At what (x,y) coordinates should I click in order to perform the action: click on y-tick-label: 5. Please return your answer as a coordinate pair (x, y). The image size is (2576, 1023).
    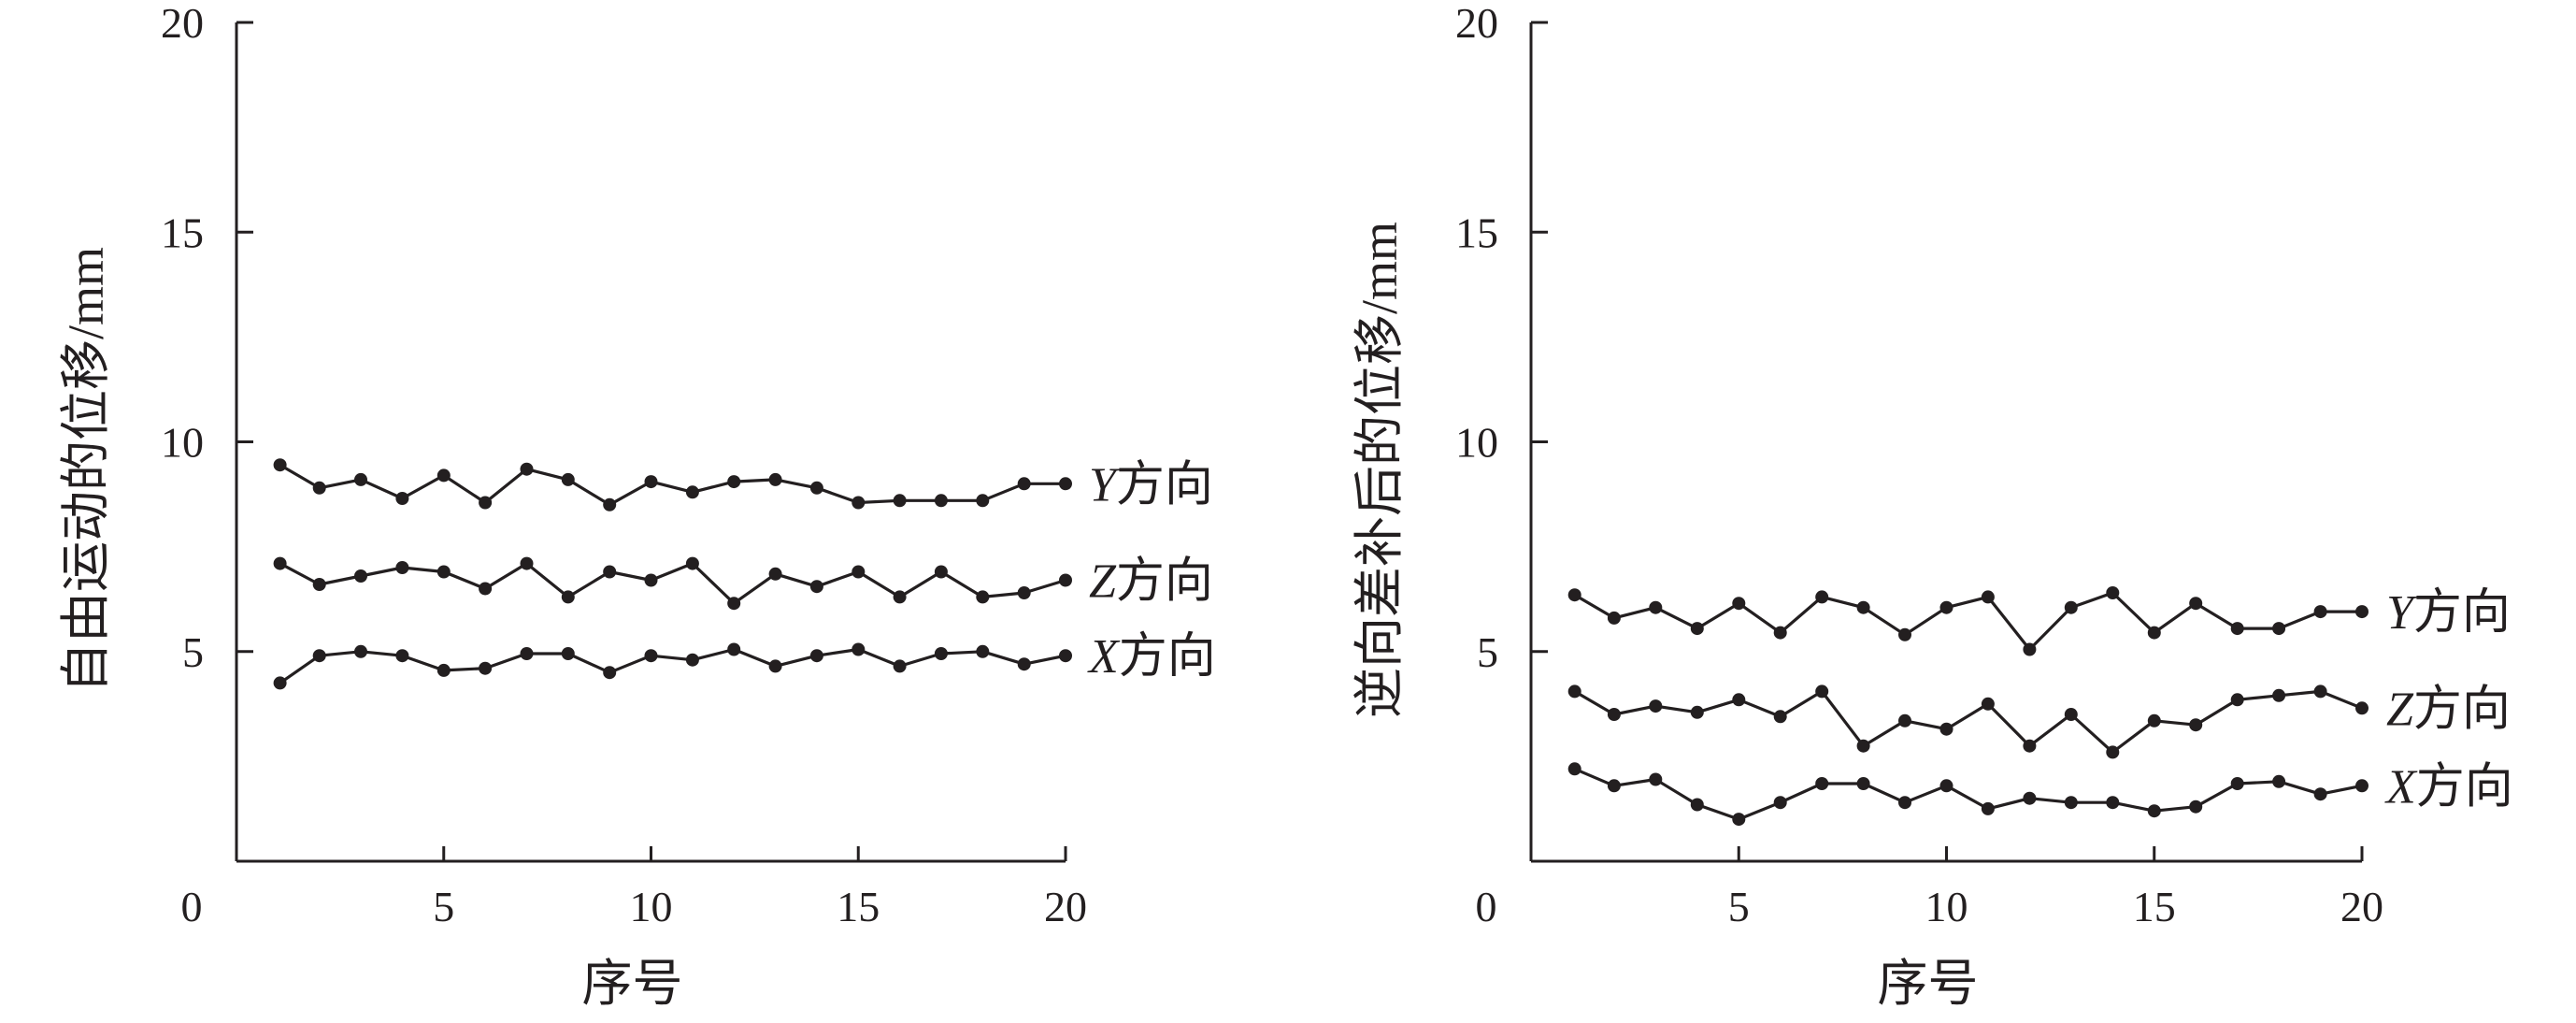
    Looking at the image, I should click on (193, 652).